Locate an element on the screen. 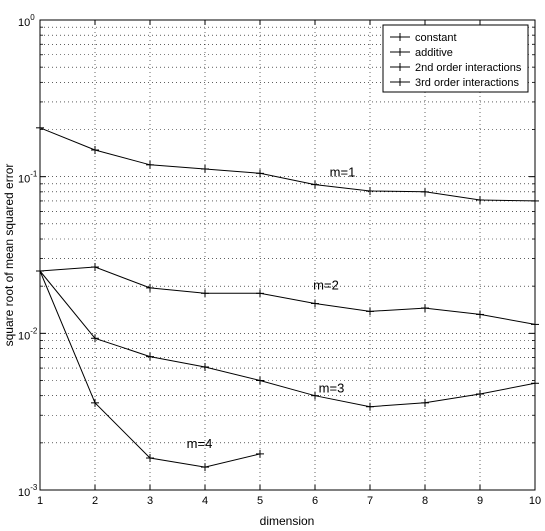  series-annotation: m=4 is located at coordinates (200, 443).